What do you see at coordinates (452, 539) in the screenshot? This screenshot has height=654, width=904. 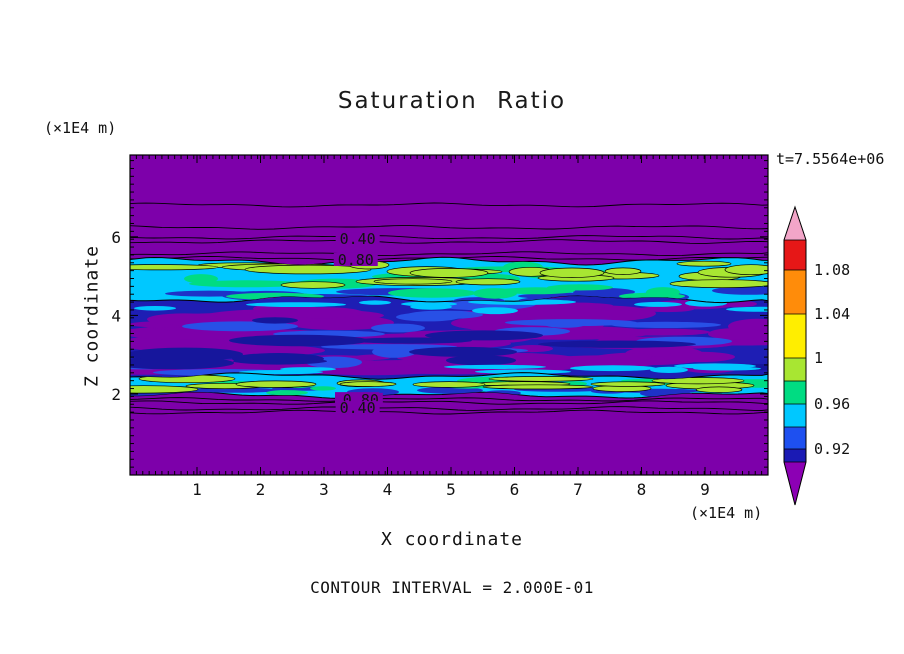 I see `x-axis-title: X coordinate` at bounding box center [452, 539].